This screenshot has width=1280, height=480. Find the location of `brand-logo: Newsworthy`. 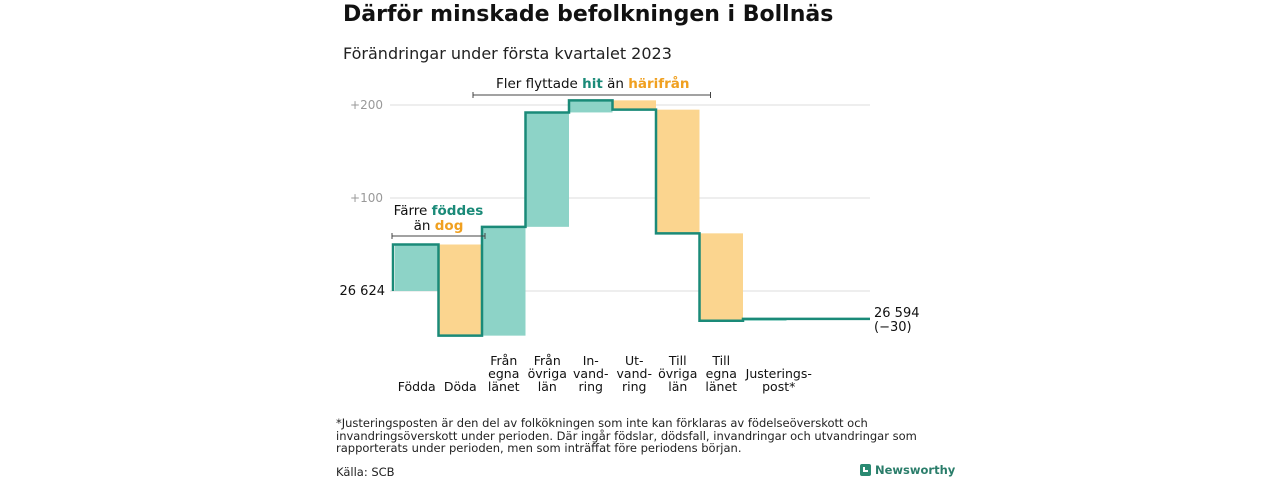

brand-logo: Newsworthy is located at coordinates (907, 470).